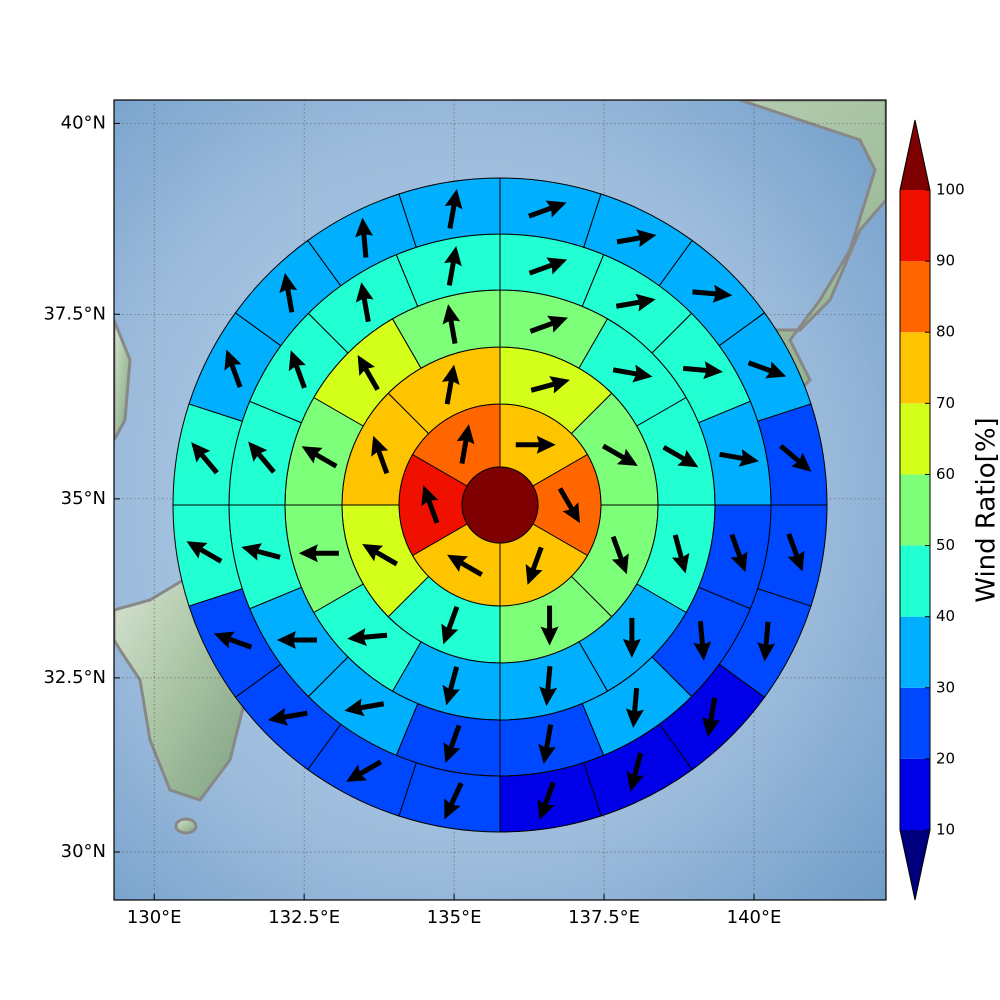 The height and width of the screenshot is (1000, 1000). I want to click on colorbar-over, so click(915, 155).